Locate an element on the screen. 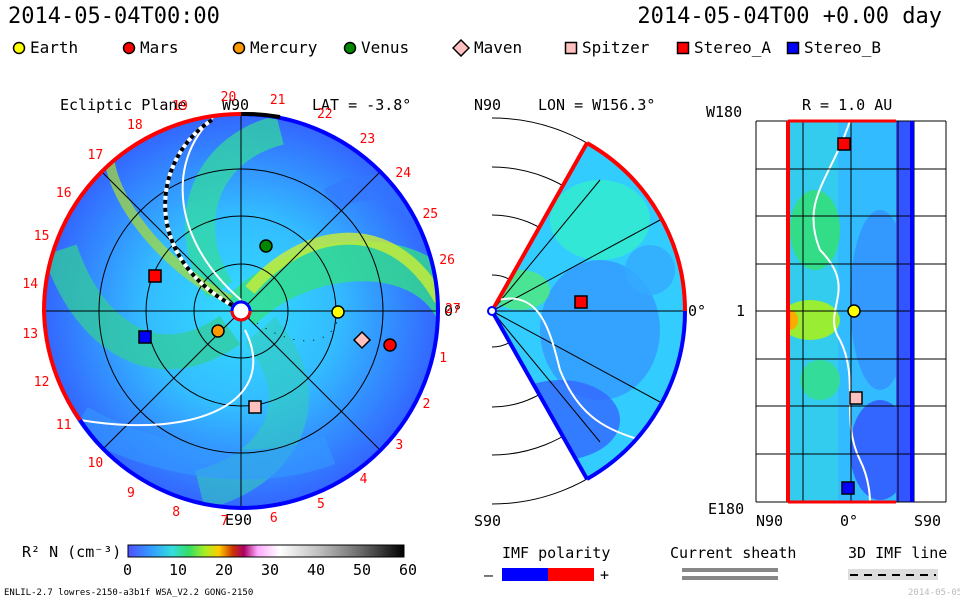  elapsed-time-title: 2014-05-04T00 +0.00 day is located at coordinates (789, 16).